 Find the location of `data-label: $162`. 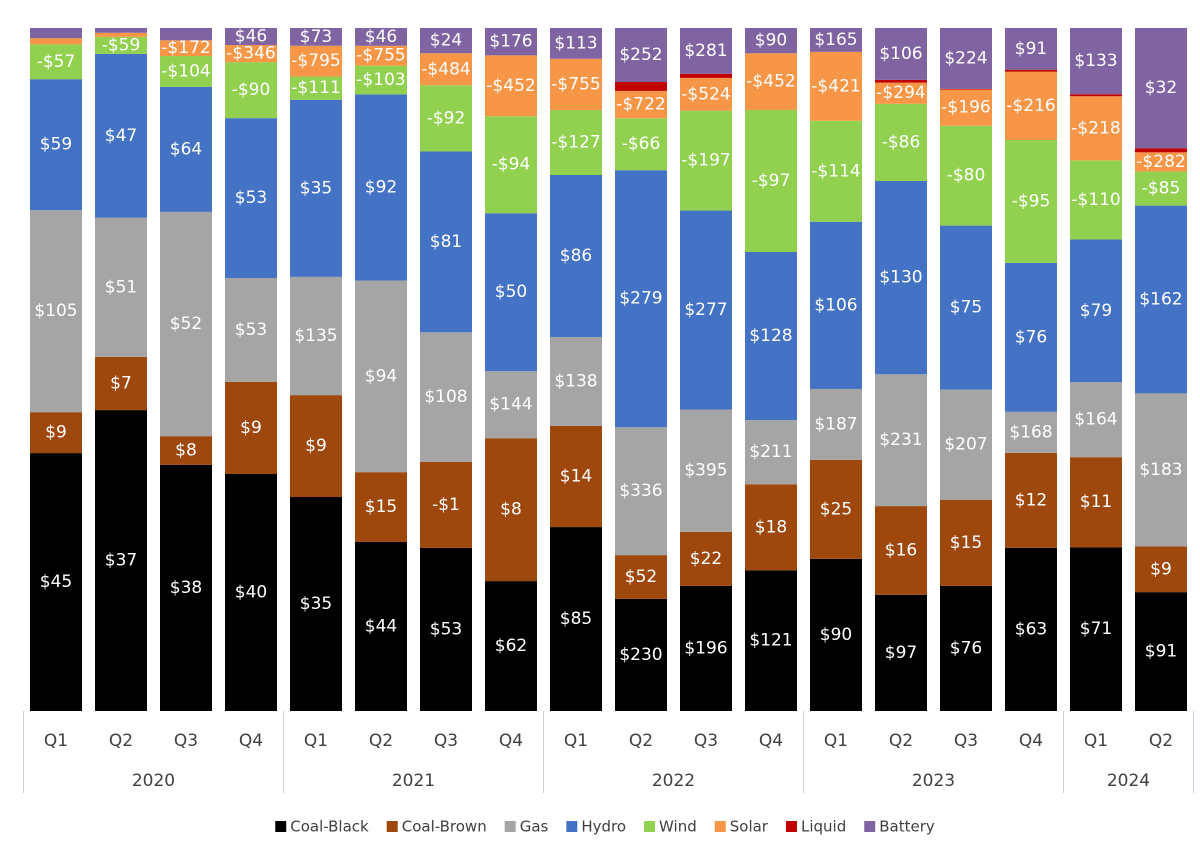

data-label: $162 is located at coordinates (1160, 299).